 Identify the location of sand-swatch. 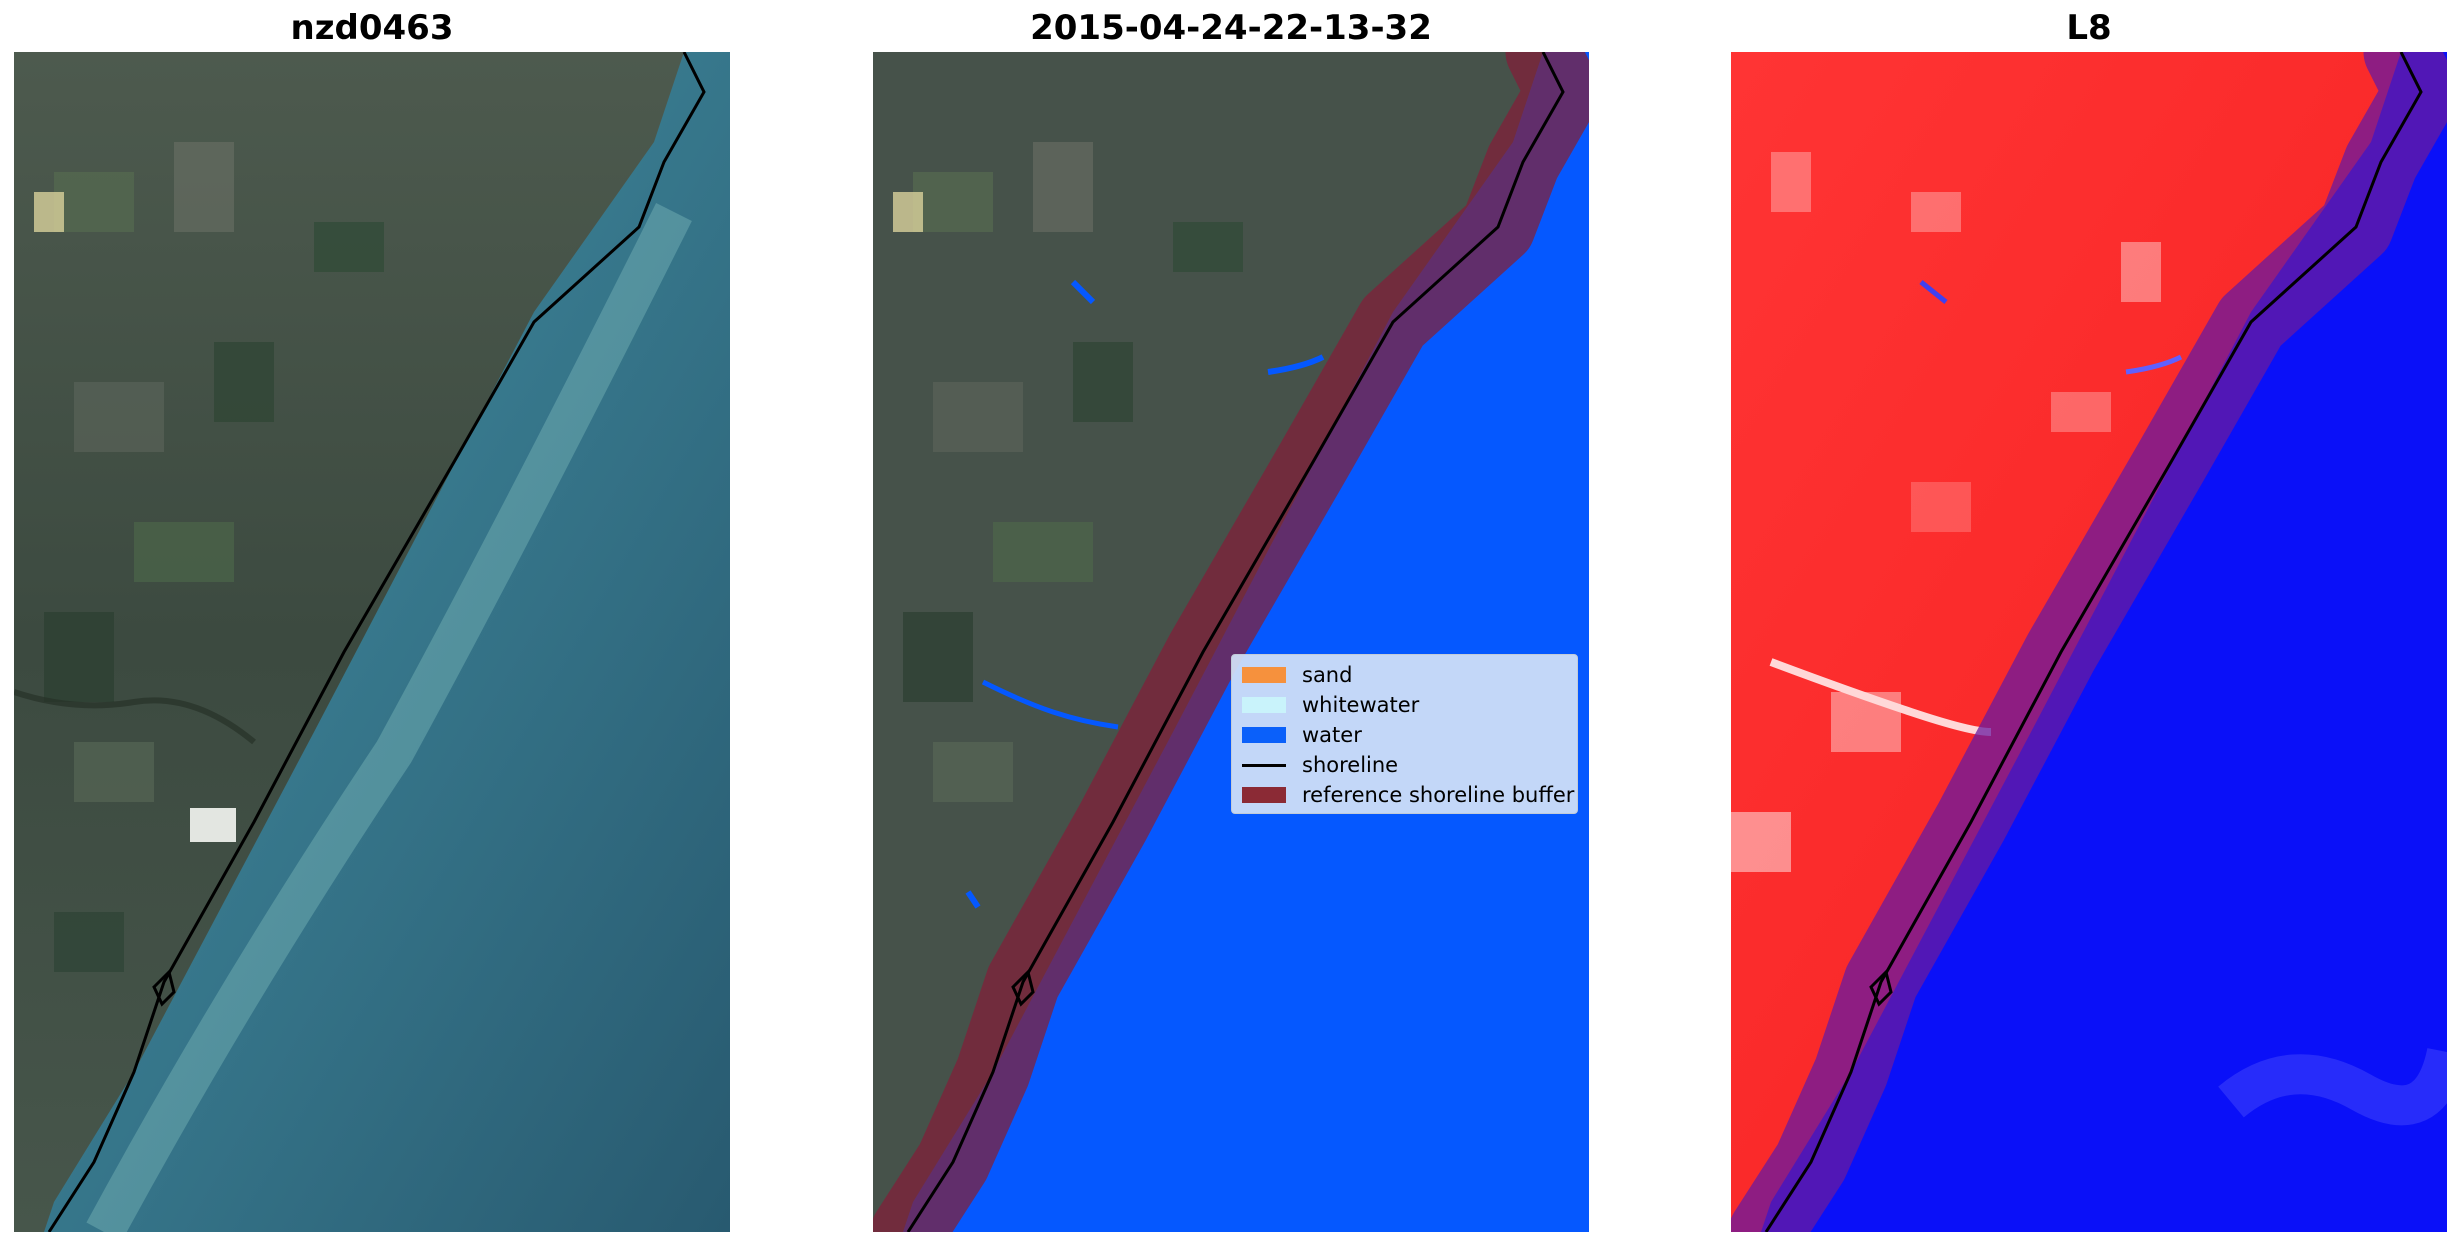
(1264, 675).